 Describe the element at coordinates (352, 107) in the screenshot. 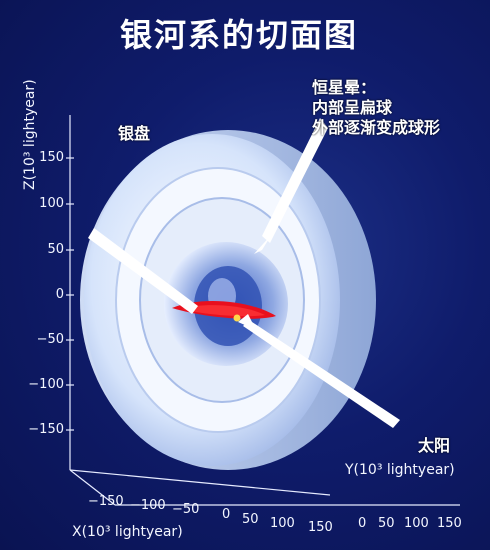

I see `halo-label-line2: 内部呈扁球` at that location.